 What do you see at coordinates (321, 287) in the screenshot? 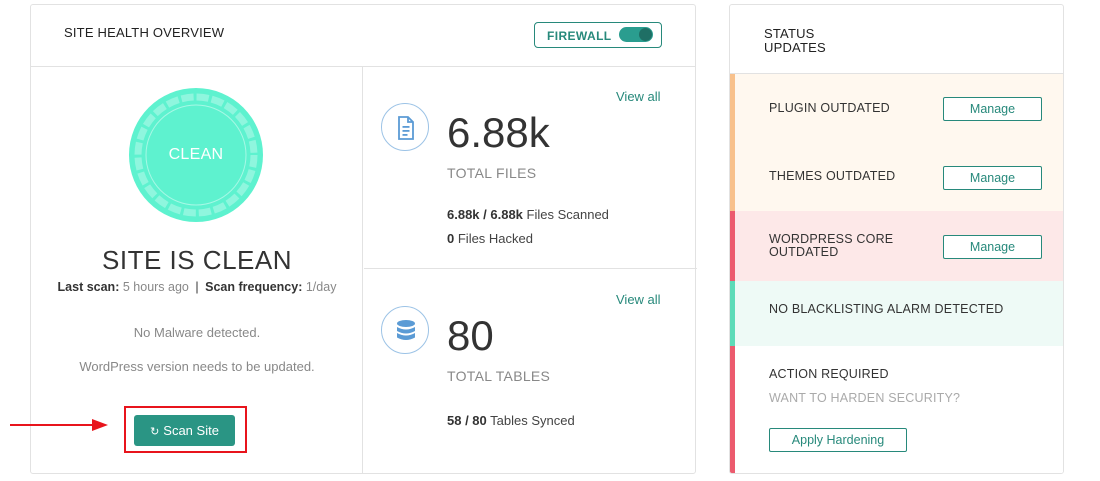
I see `scan-frequency-value: 1/day` at bounding box center [321, 287].